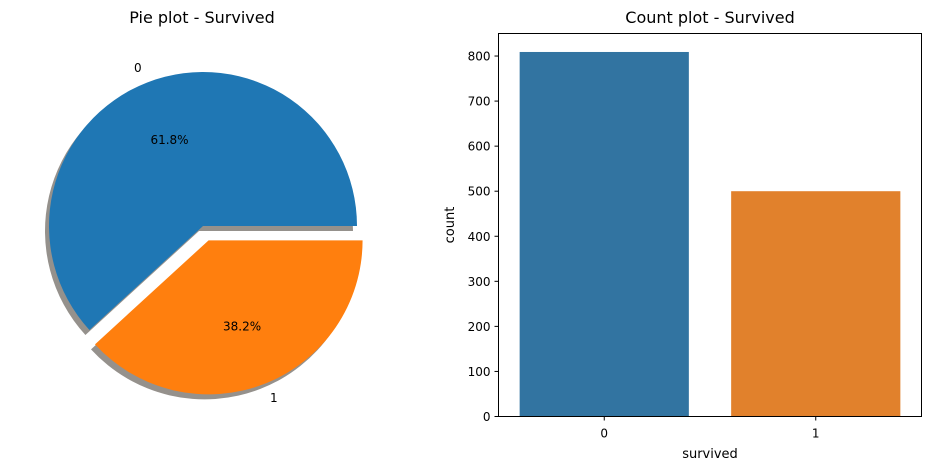 This screenshot has height=470, width=931. What do you see at coordinates (479, 102) in the screenshot?
I see `y-tick-label-700: 700` at bounding box center [479, 102].